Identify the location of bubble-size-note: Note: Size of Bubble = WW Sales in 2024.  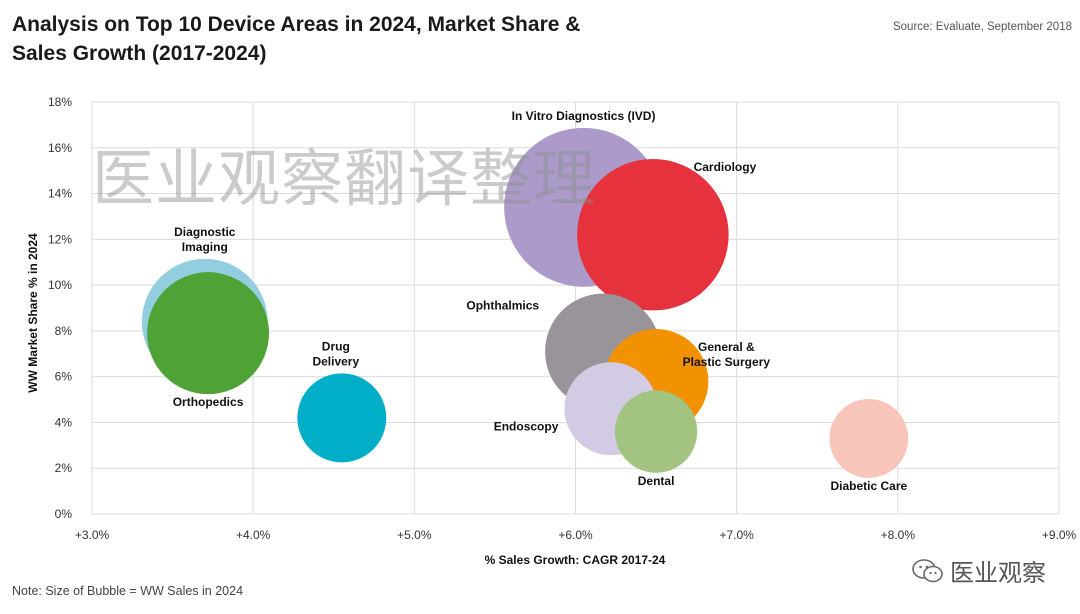
(128, 591).